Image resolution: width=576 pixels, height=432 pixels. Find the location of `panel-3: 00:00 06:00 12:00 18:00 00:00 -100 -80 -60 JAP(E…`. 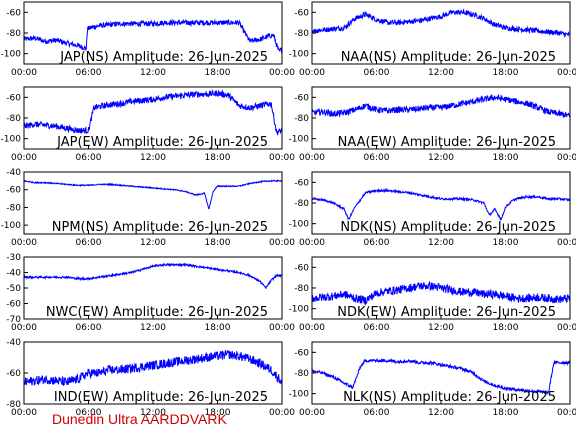

panel-3: 00:00 06:00 12:00 18:00 00:00 -100 -80 -60 JAP(E… is located at coordinates (148, 124).